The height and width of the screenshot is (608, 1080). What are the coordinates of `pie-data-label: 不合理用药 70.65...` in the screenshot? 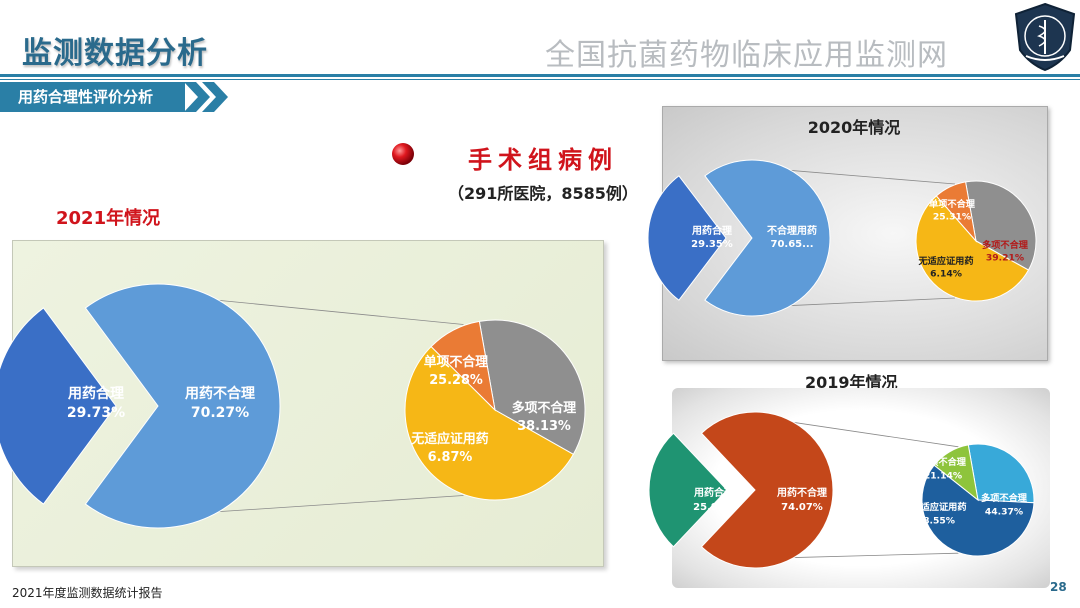 It's located at (792, 237).